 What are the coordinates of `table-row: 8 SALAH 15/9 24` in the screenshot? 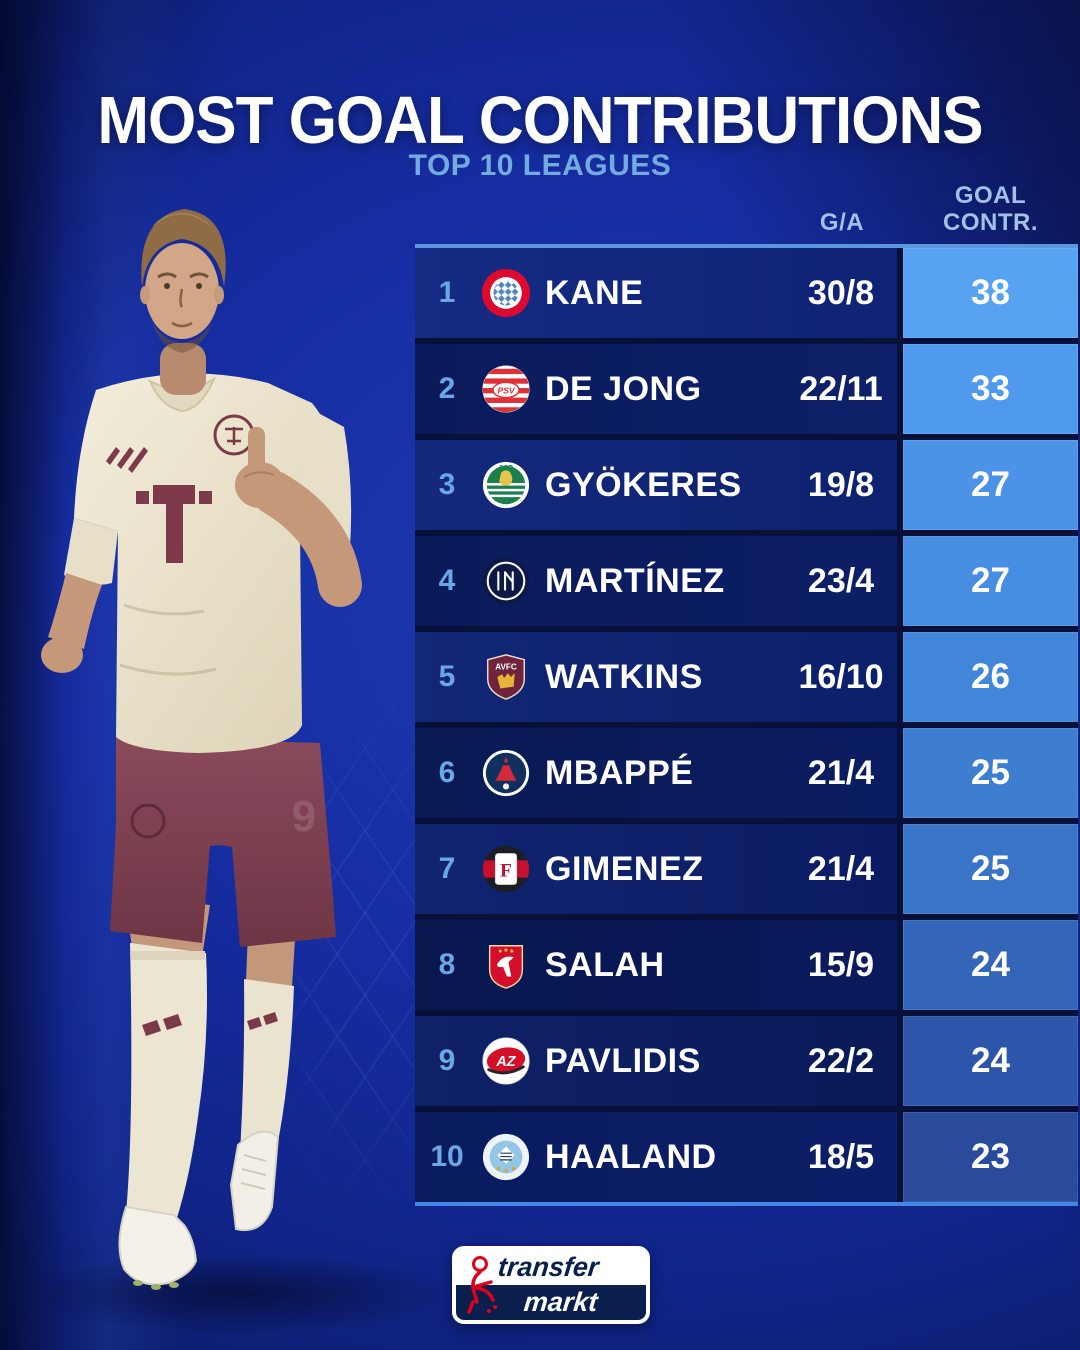 It's located at (746, 965).